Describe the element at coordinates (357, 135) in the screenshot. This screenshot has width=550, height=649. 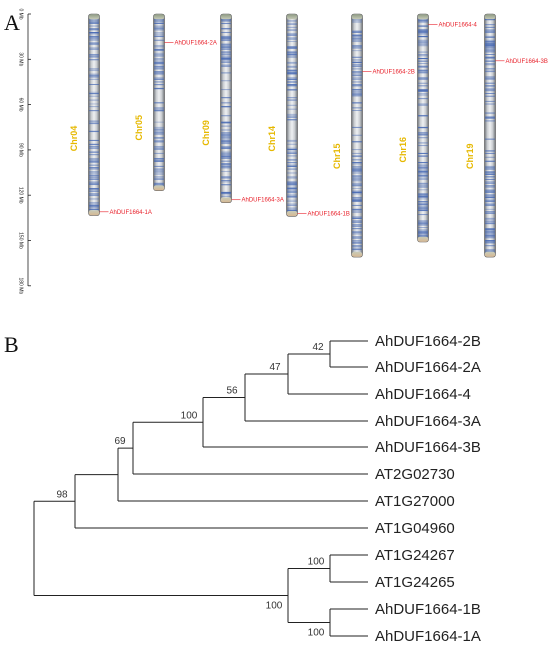
I see `chromosome-body` at that location.